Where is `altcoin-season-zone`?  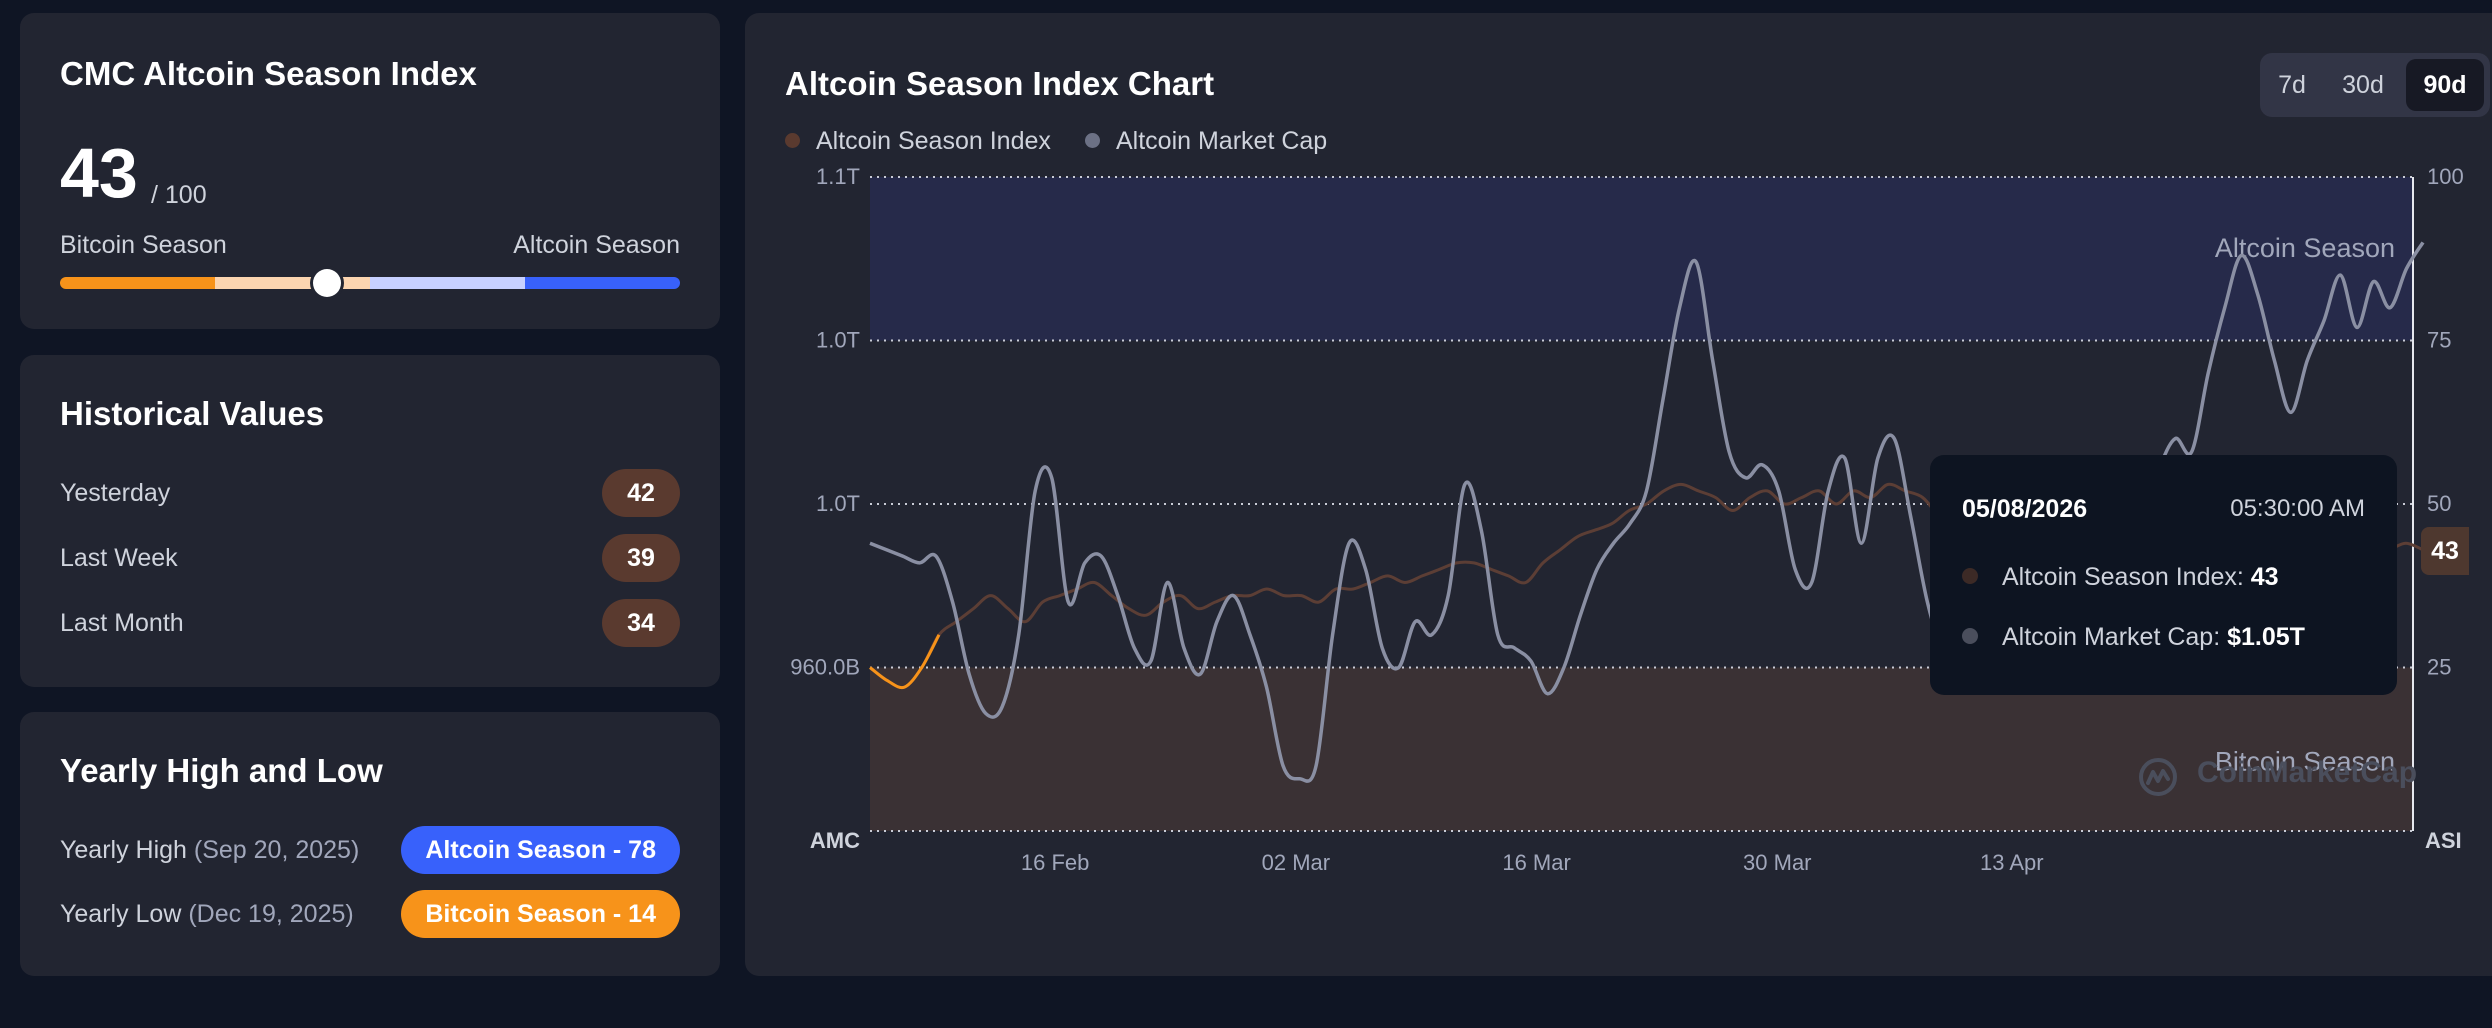
altcoin-season-zone is located at coordinates (1641, 259).